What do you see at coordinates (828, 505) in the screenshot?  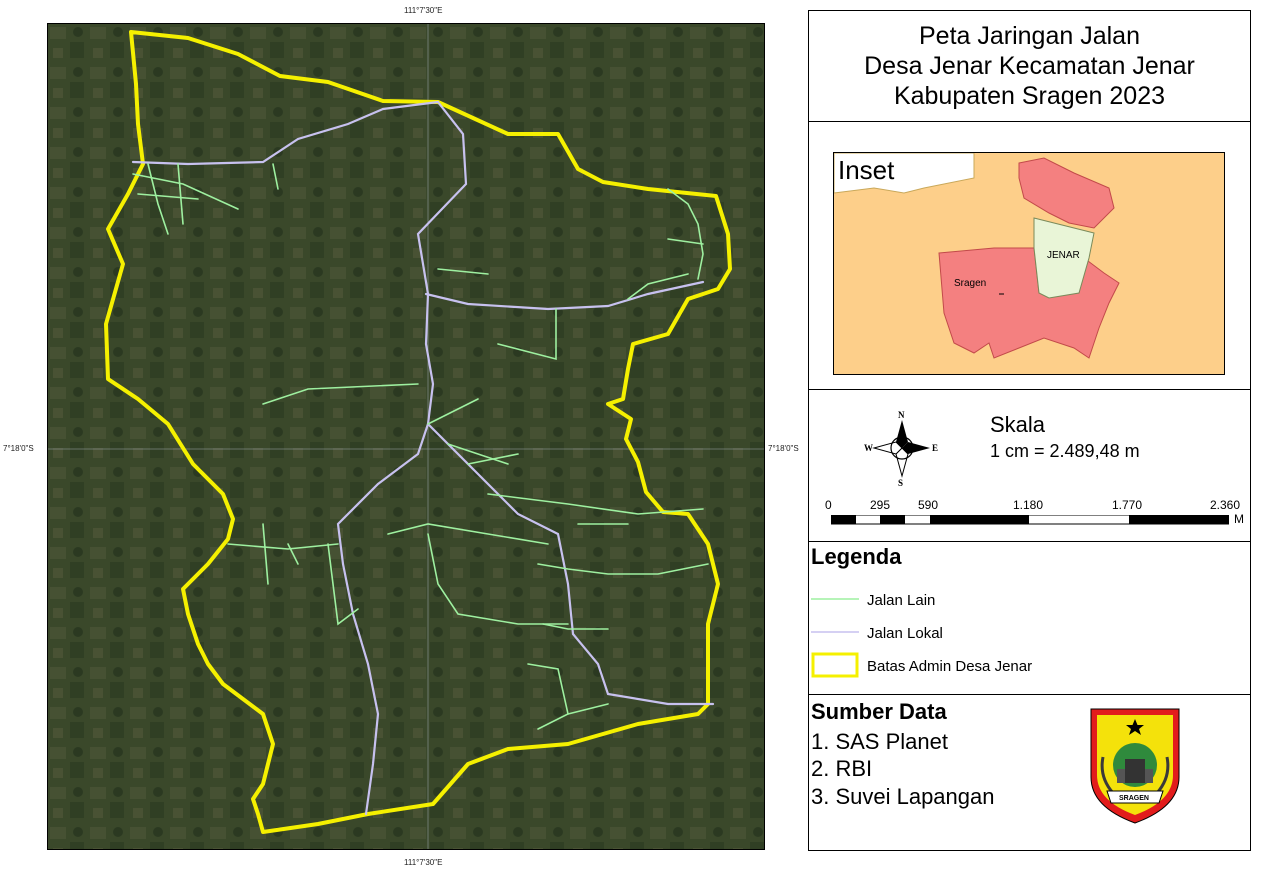 I see `scale-tick-0: 0` at bounding box center [828, 505].